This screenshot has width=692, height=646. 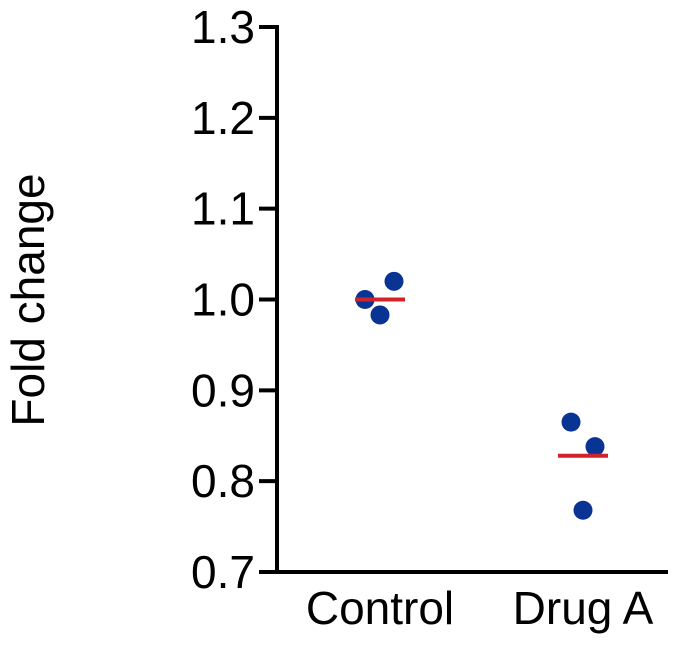 I want to click on y-tick-label: 1.1, so click(x=223, y=209).